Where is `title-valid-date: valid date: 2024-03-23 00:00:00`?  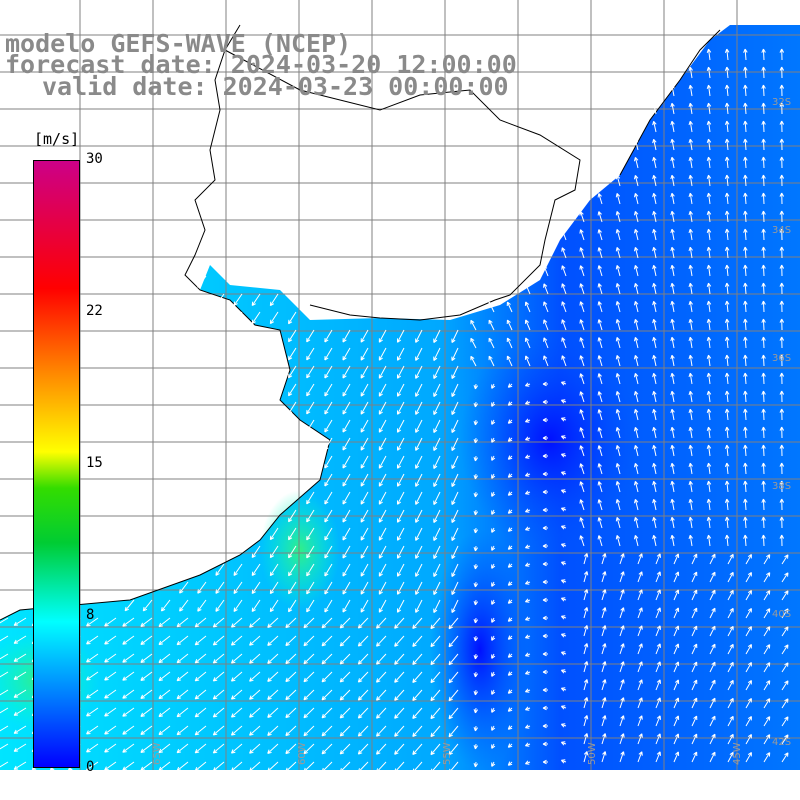
title-valid-date: valid date: 2024-03-23 00:00:00 is located at coordinates (275, 86).